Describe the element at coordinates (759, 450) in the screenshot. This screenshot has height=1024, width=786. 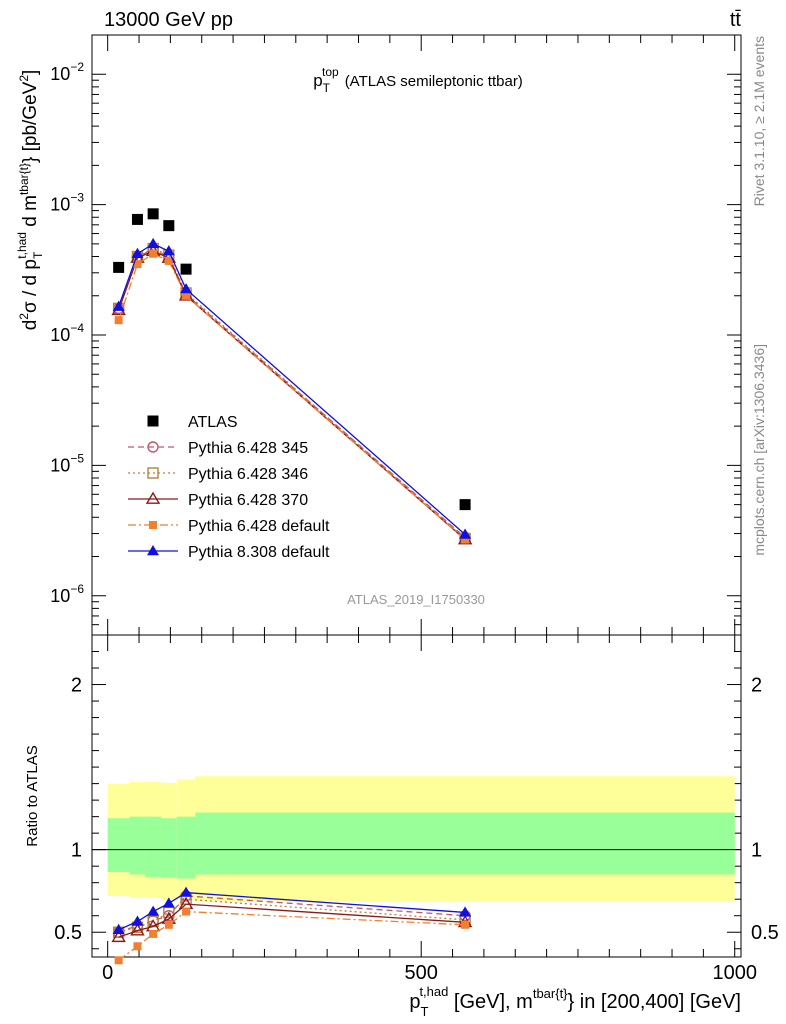
I see `mcplots-label: mcplots.cern.ch [arXiv:1306.3436]` at that location.